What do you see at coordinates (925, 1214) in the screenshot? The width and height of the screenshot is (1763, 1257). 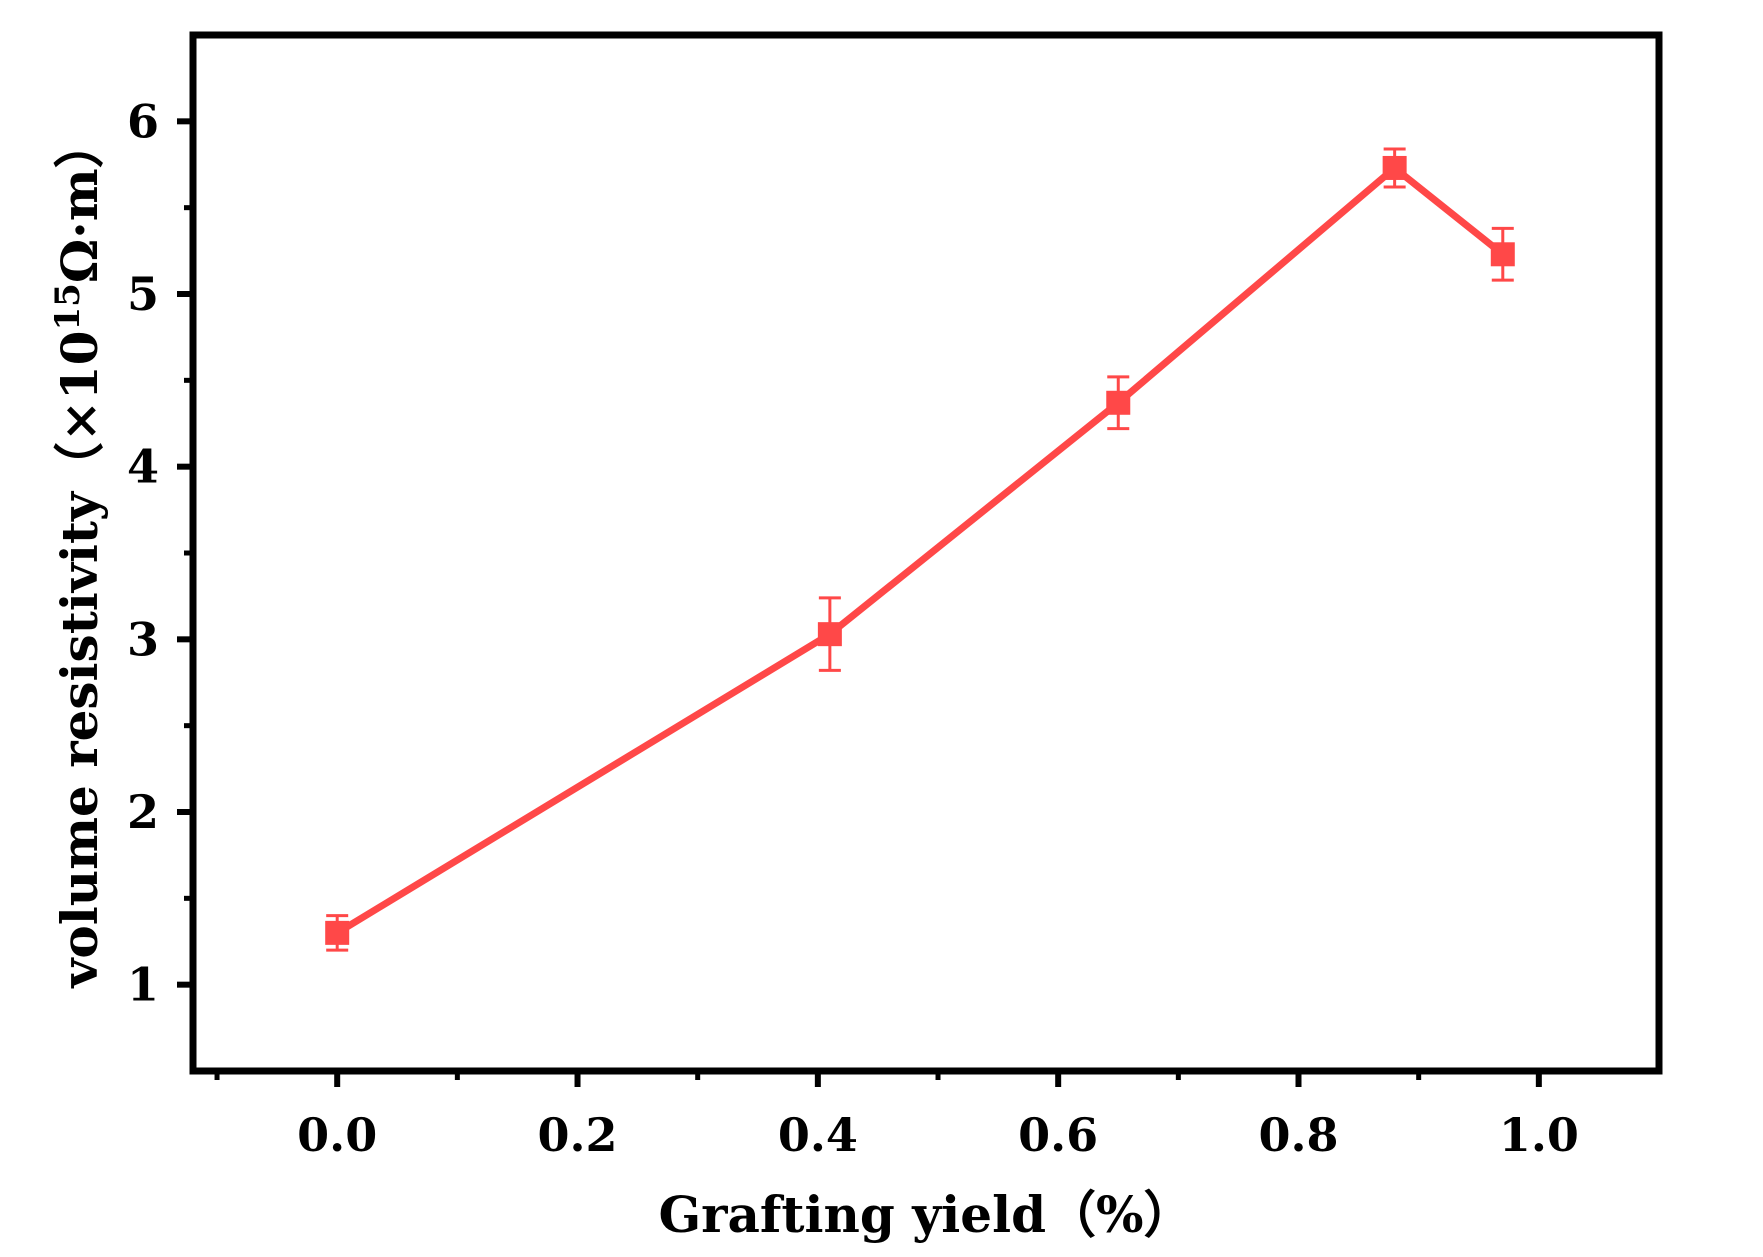 I see `x-axis-title: Grafting yield（%）` at bounding box center [925, 1214].